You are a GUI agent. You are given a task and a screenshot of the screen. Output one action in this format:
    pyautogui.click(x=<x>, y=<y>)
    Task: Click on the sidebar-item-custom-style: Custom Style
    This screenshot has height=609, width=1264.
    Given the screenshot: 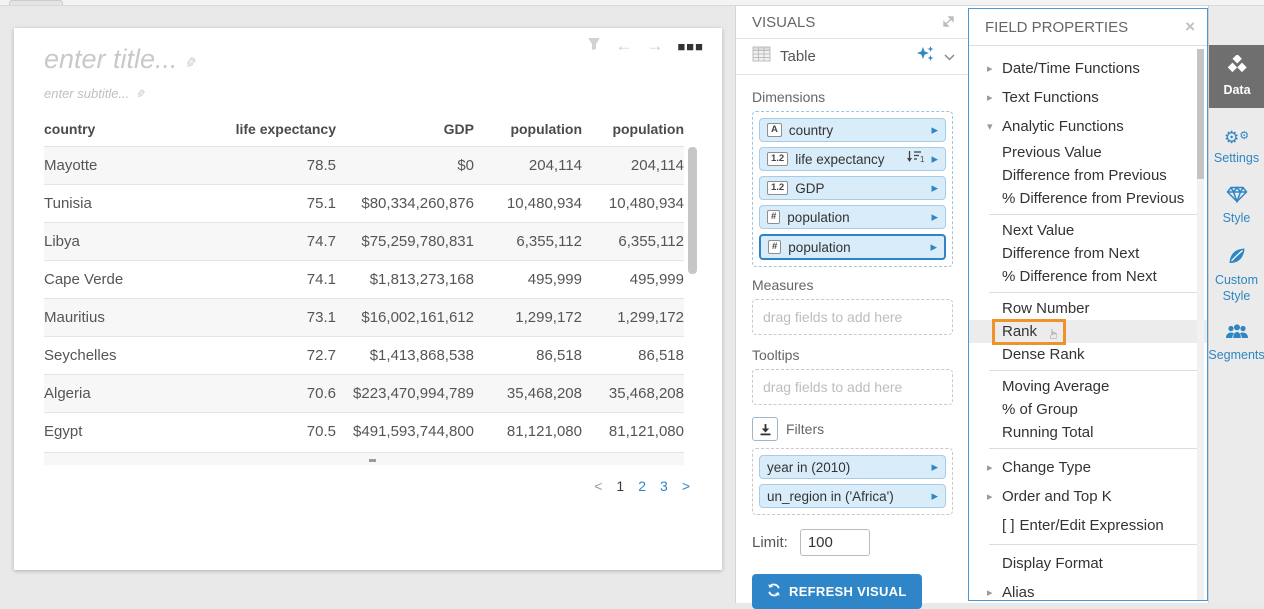 What is the action you would take?
    pyautogui.click(x=1236, y=275)
    